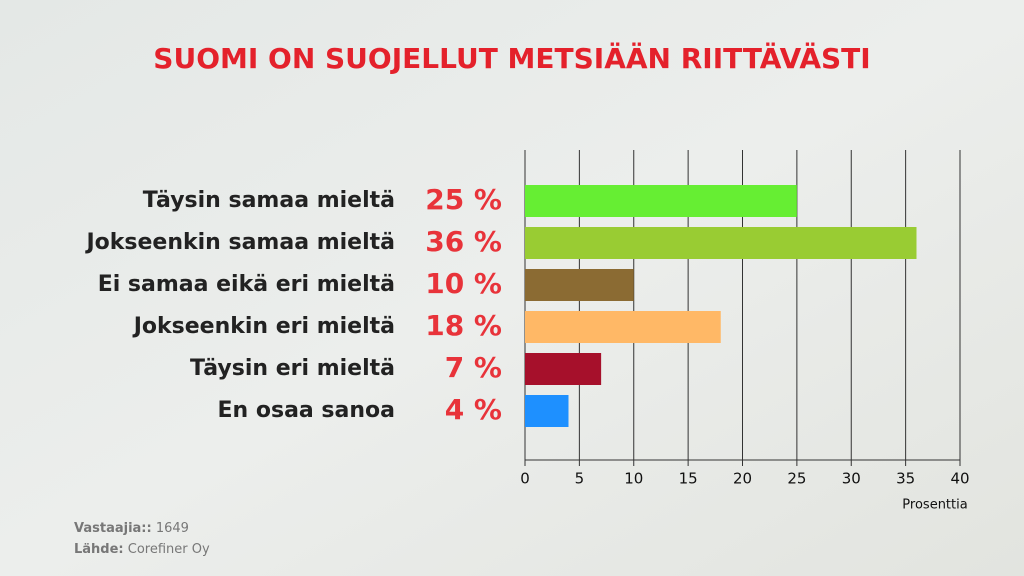 The width and height of the screenshot is (1024, 576). I want to click on value-label: 25 %, so click(463, 199).